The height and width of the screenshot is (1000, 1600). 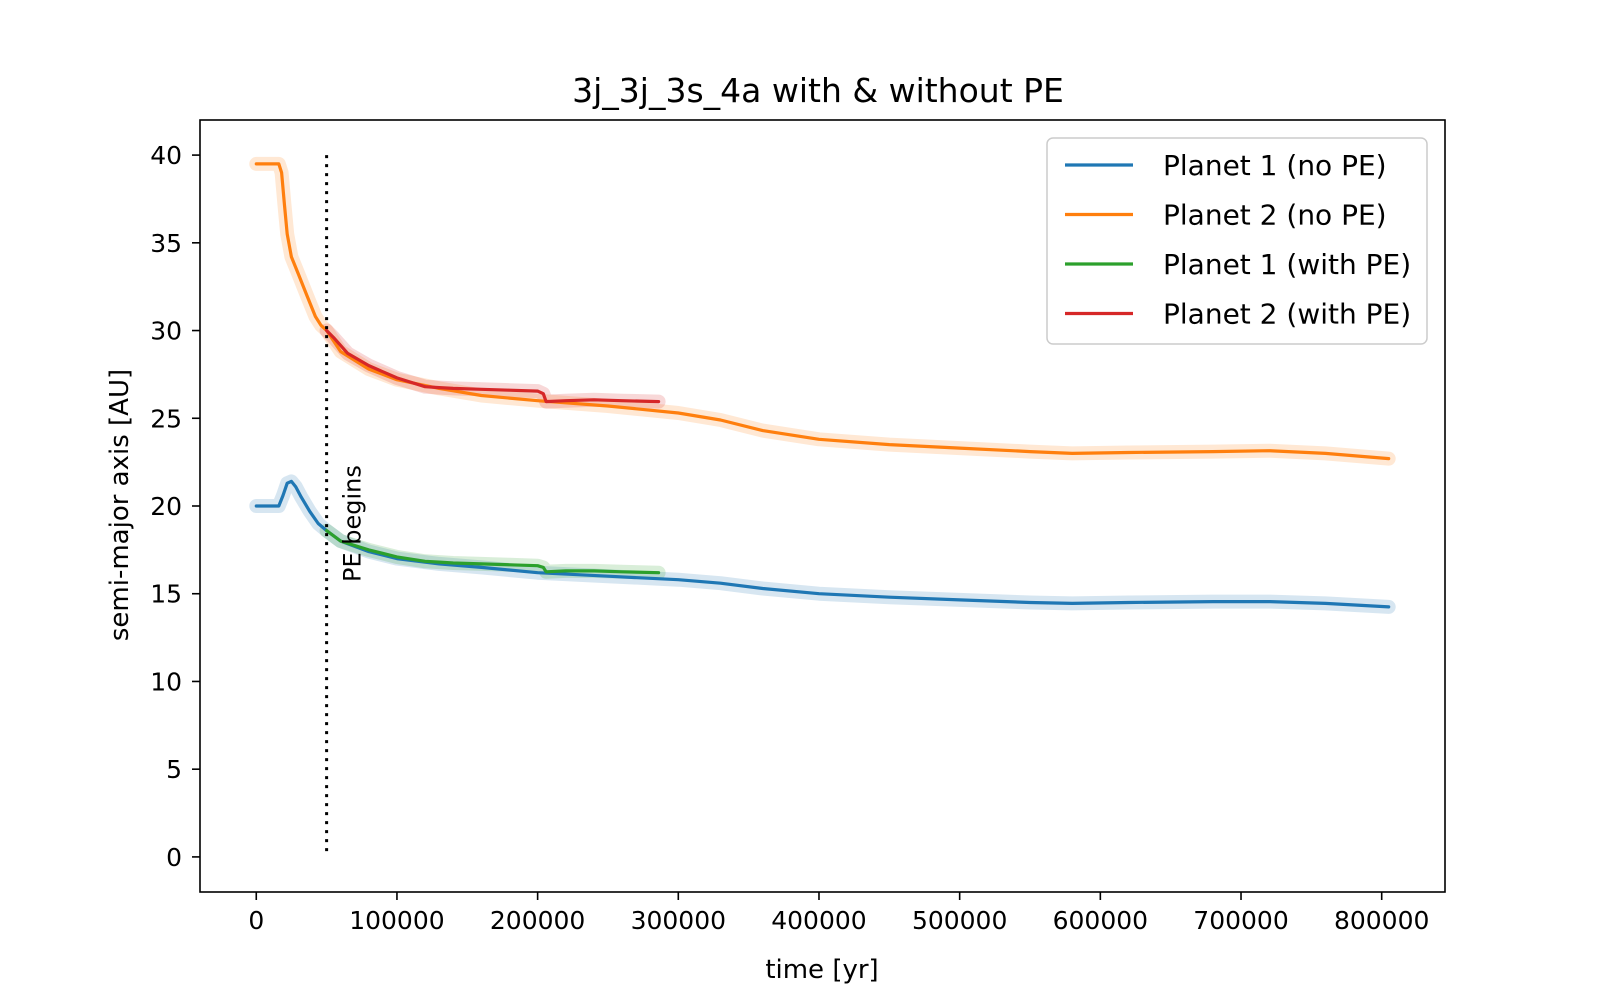 What do you see at coordinates (166, 506) in the screenshot?
I see `y-tick-label: 20` at bounding box center [166, 506].